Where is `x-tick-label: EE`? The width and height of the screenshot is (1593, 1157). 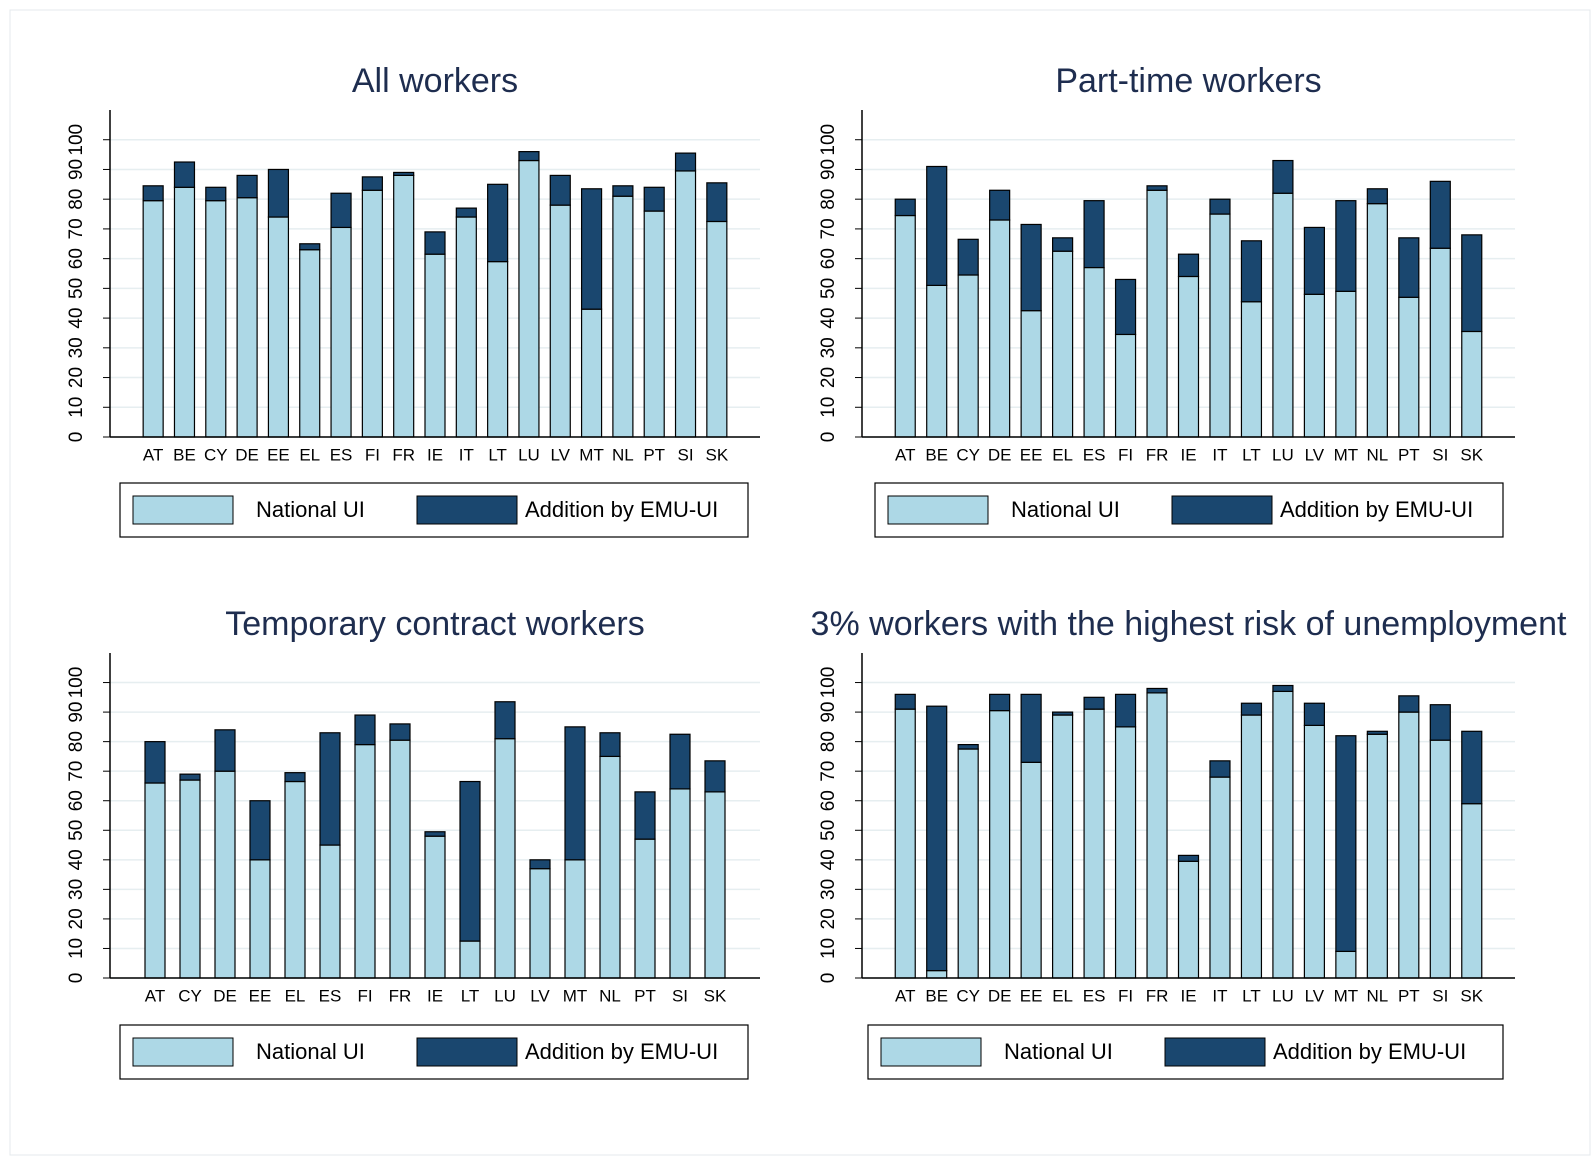
x-tick-label: EE is located at coordinates (1031, 454).